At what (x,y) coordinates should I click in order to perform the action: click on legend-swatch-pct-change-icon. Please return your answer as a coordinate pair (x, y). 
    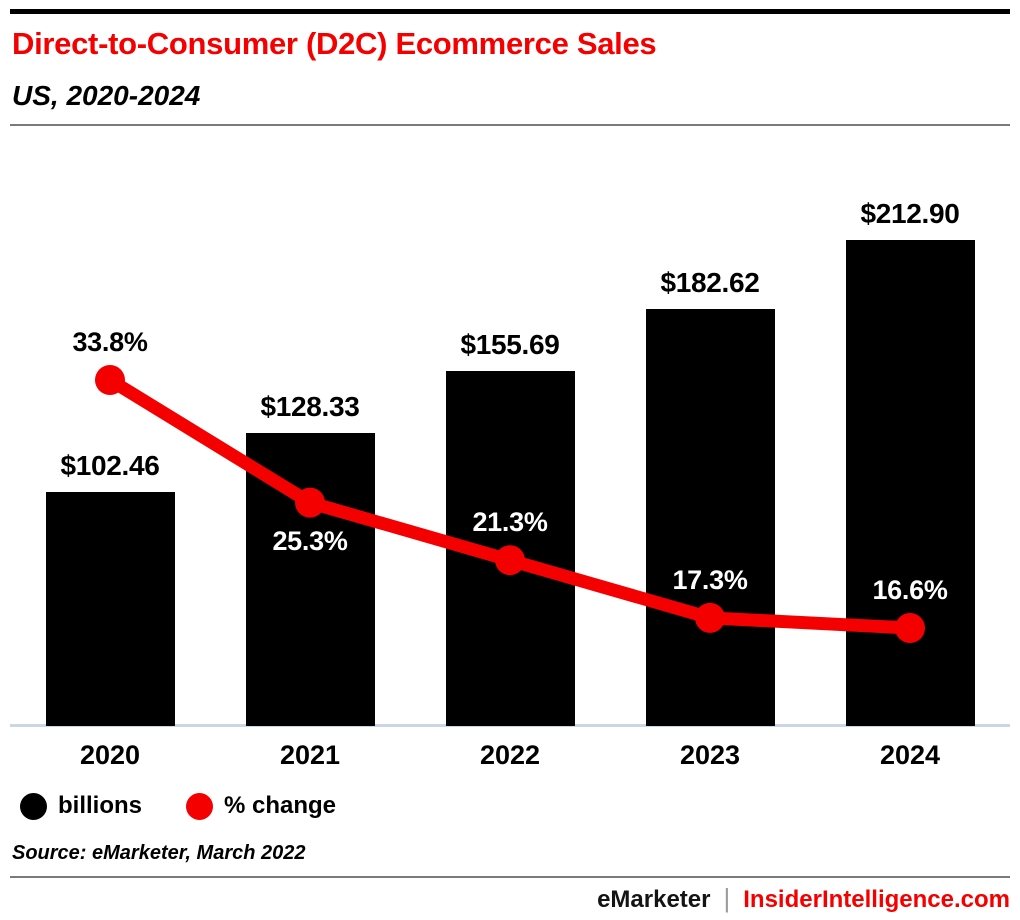
    Looking at the image, I should click on (199, 806).